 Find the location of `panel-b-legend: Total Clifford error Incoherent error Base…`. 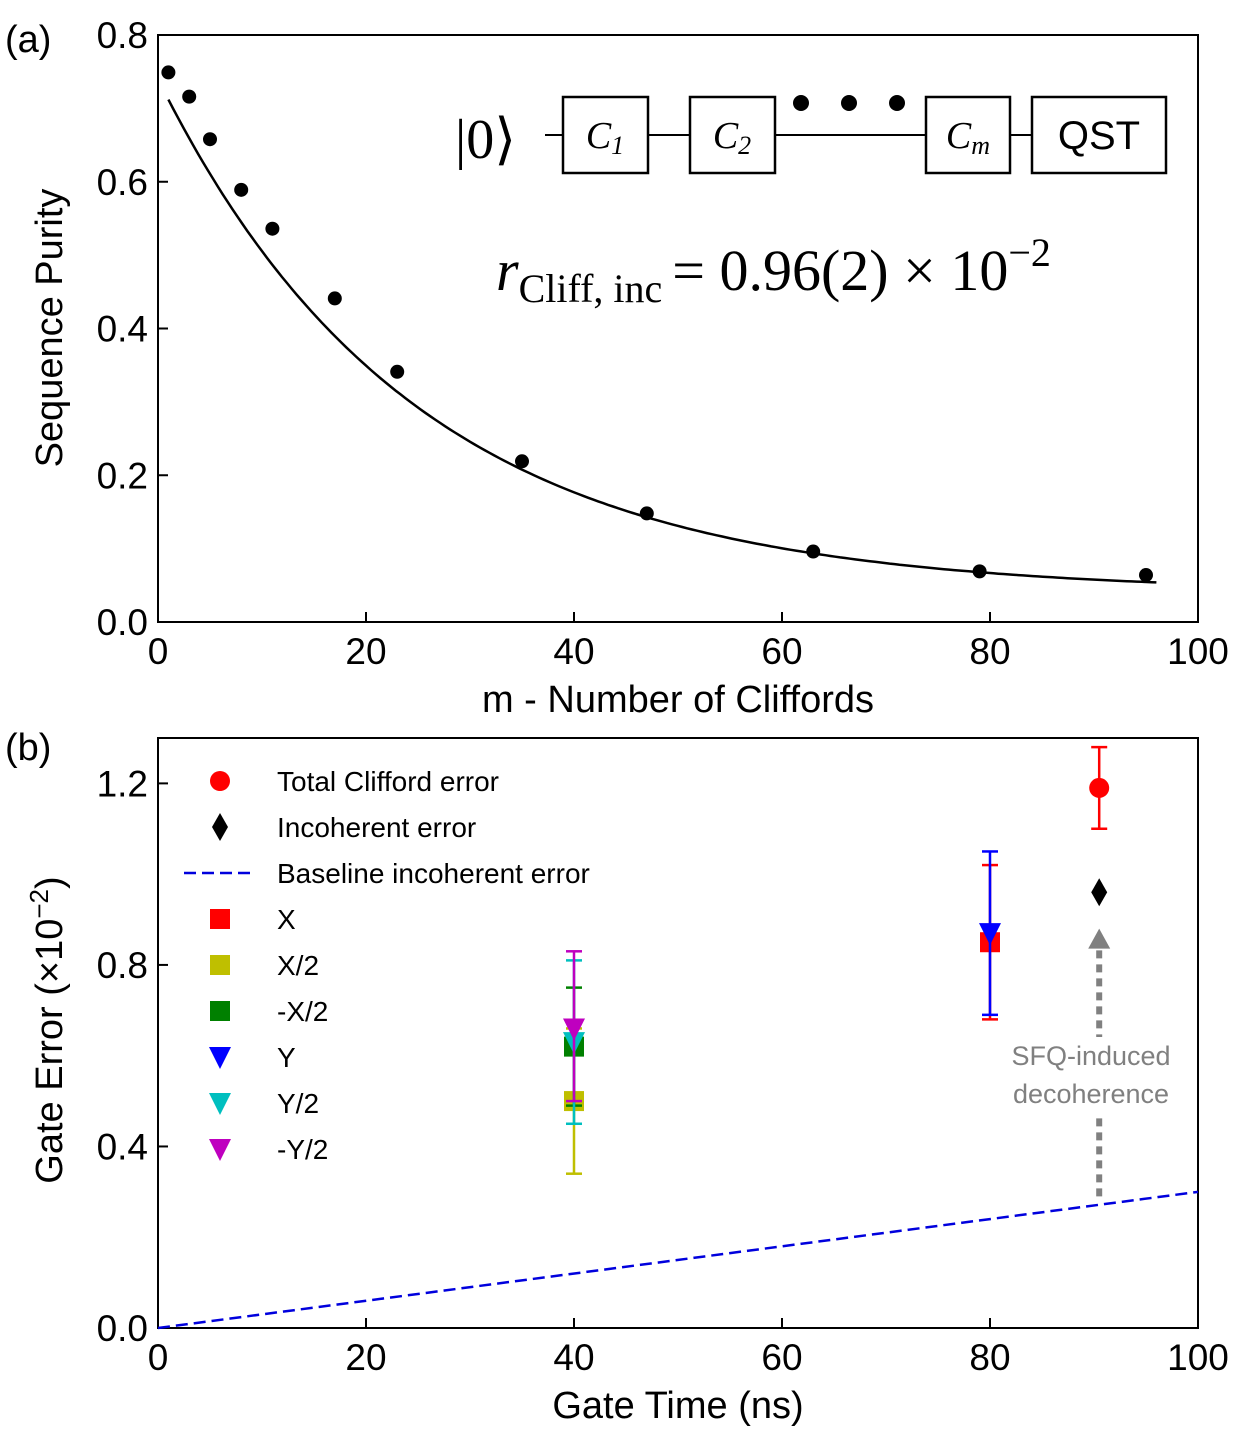

panel-b-legend: Total Clifford error Incoherent error Base… is located at coordinates (387, 965).